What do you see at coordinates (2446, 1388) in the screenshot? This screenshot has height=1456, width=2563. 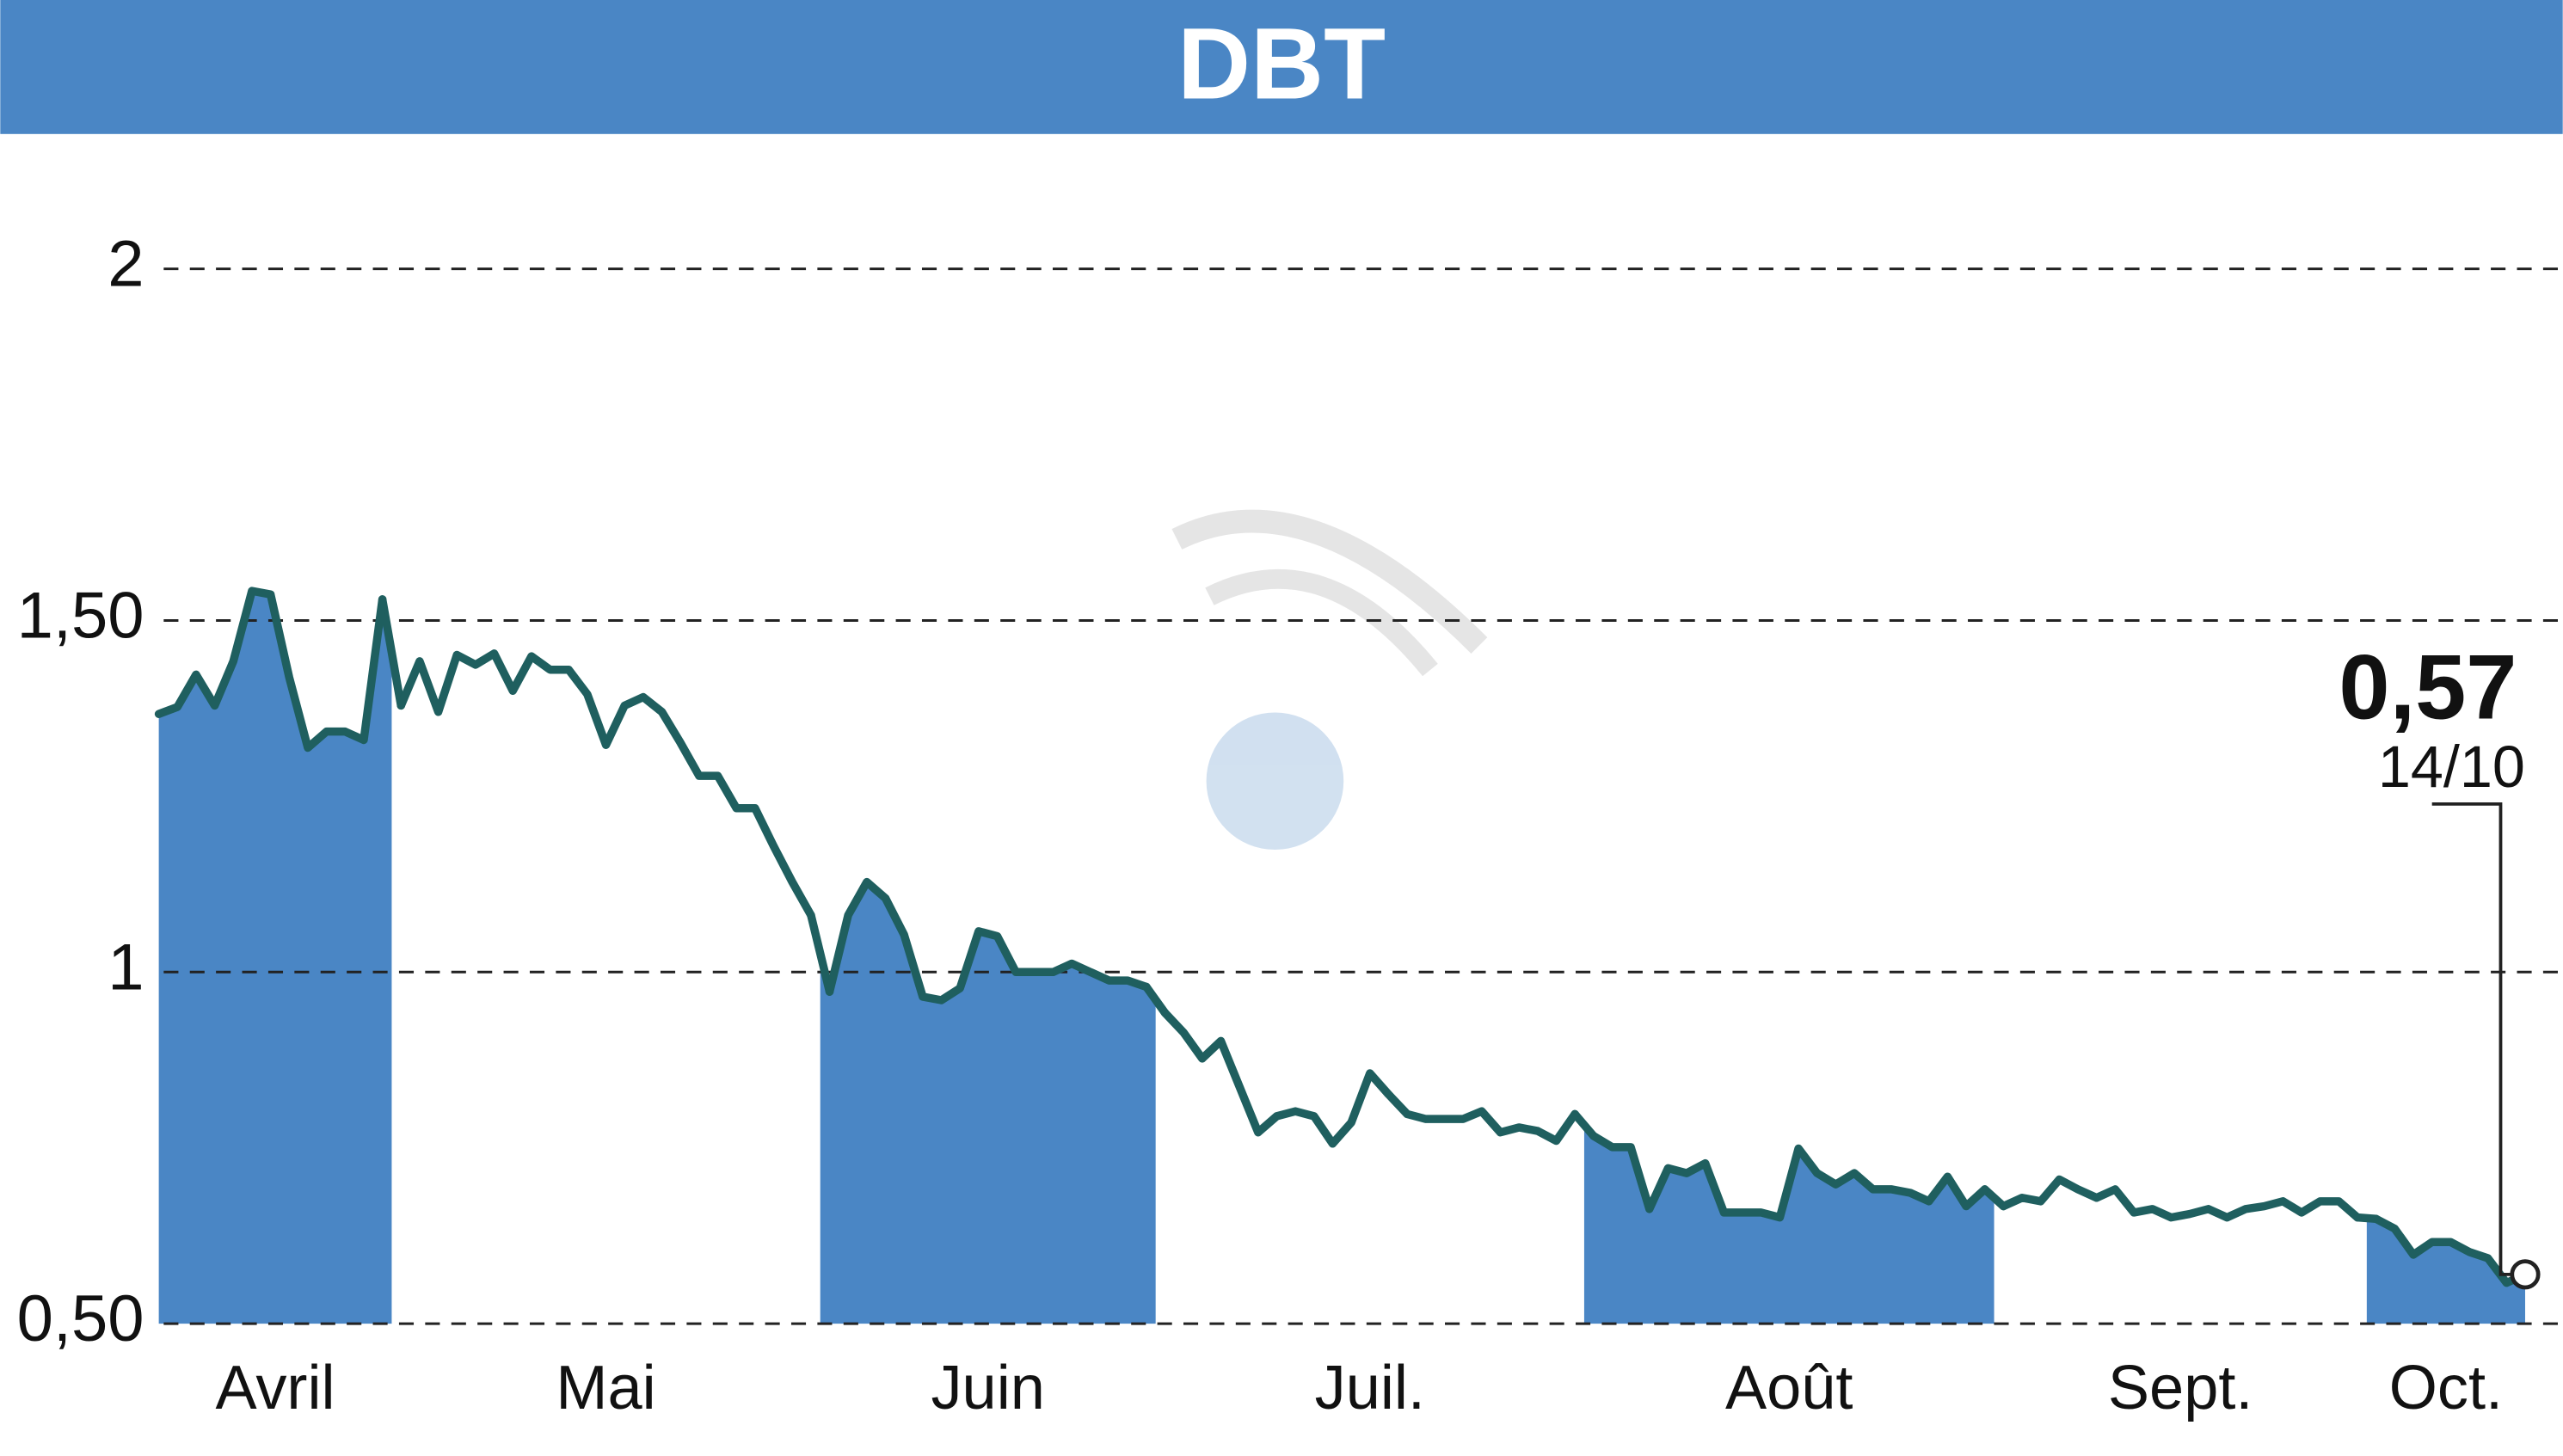 I see `x-tick-label: Oct.` at bounding box center [2446, 1388].